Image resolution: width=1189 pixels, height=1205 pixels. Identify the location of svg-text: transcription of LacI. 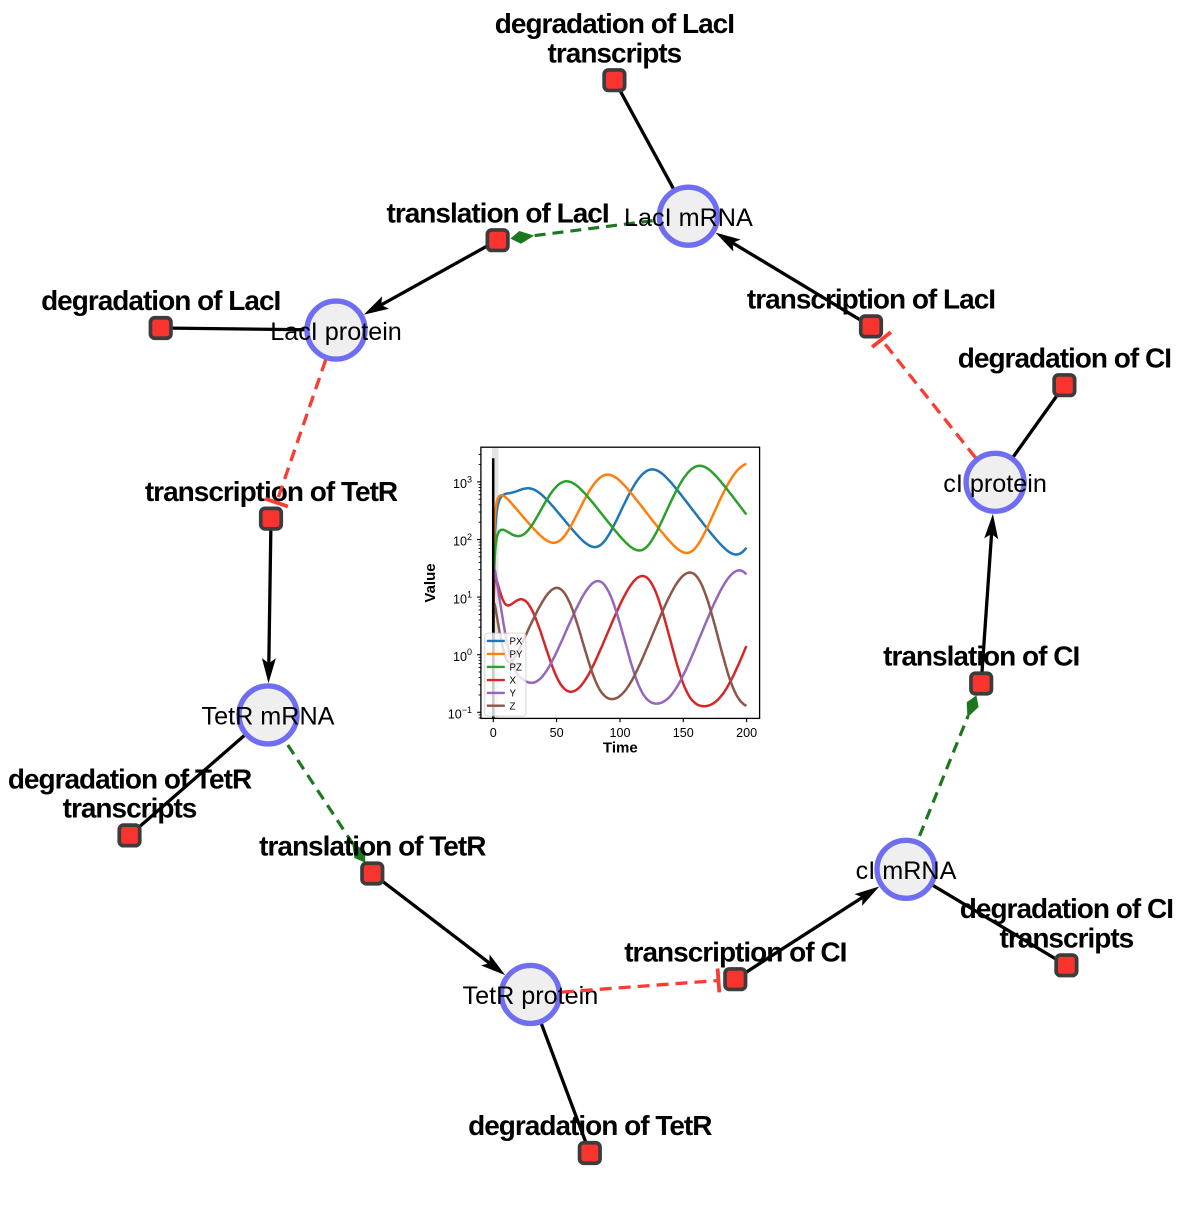
(871, 299).